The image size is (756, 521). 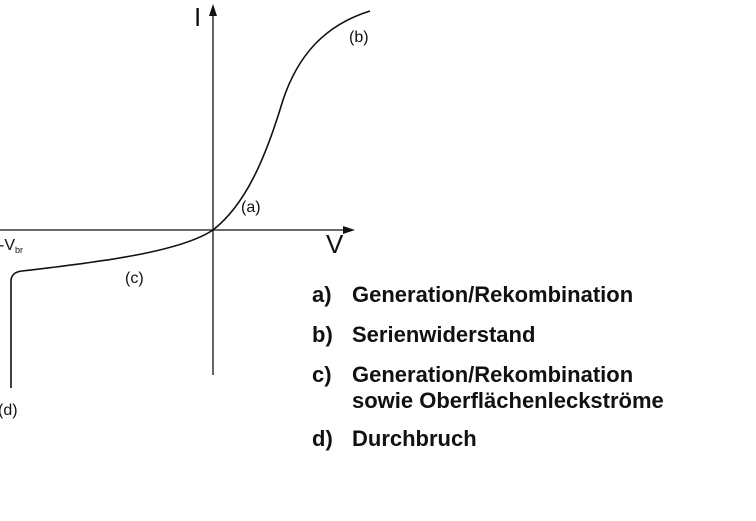 What do you see at coordinates (335, 244) in the screenshot?
I see `x-axis-label: V` at bounding box center [335, 244].